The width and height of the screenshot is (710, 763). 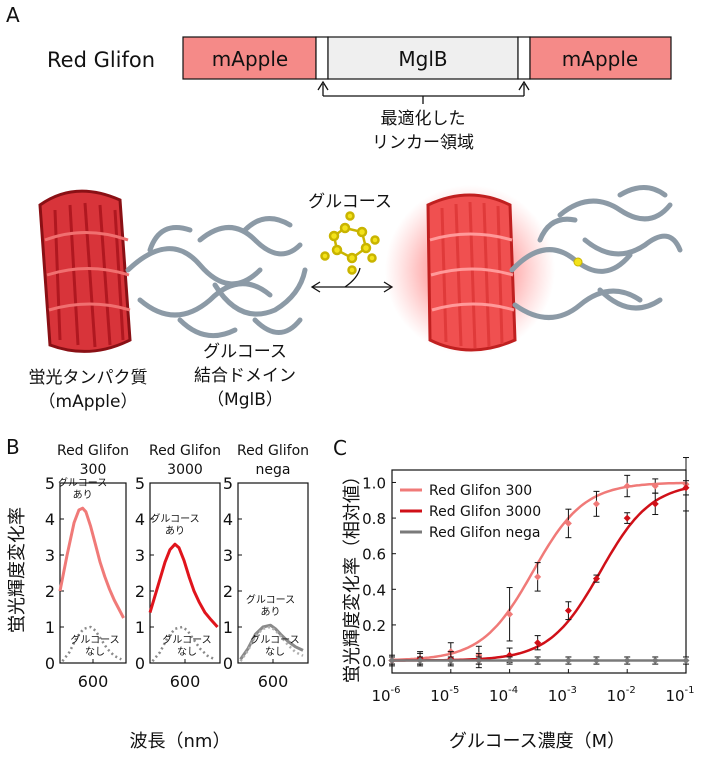 I want to click on segment-mapple-right, so click(x=600, y=58).